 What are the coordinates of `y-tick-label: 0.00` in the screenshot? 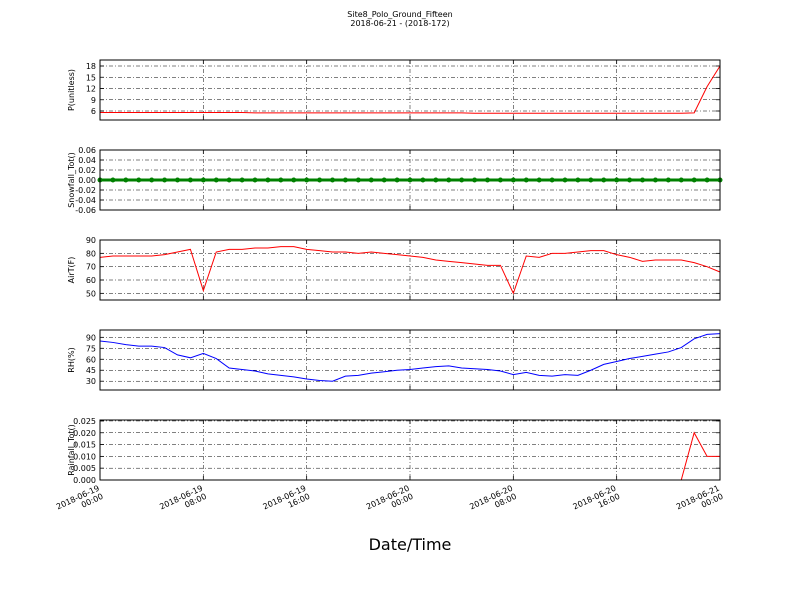 It's located at (87, 180).